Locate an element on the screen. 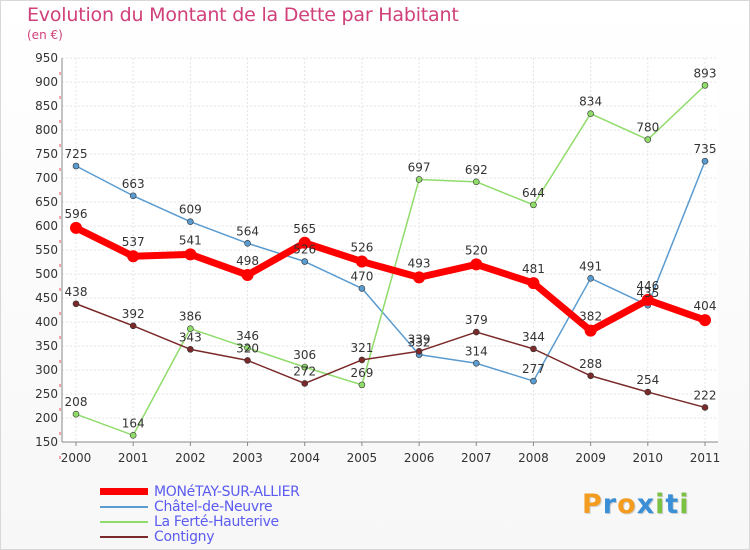  y-tick-label: 550 is located at coordinates (46, 250).